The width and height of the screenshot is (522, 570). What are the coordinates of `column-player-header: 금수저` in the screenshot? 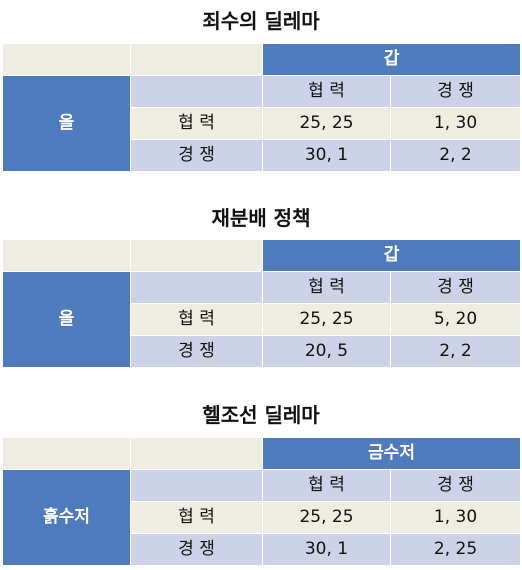 It's located at (391, 453).